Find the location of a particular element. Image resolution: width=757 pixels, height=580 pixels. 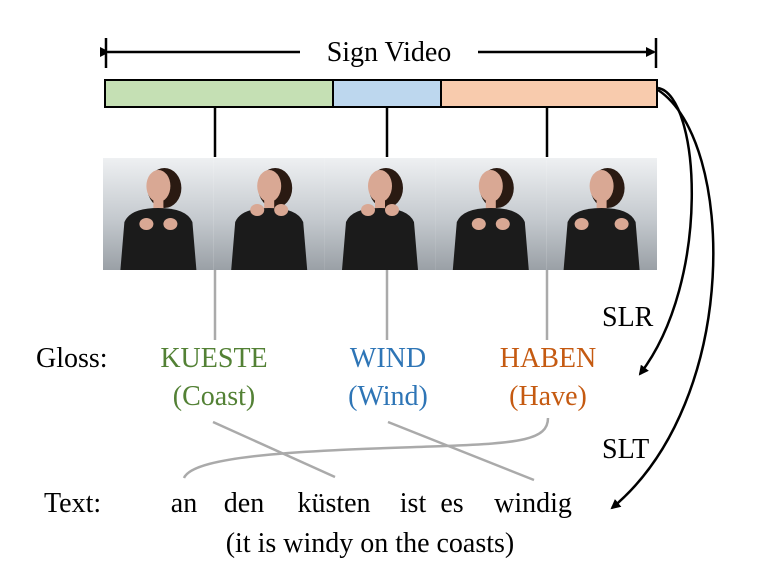

slt-arrow is located at coordinates (662, 299).